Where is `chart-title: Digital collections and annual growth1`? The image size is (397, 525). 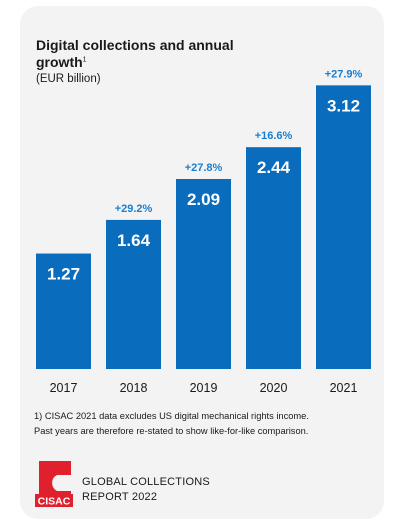
chart-title: Digital collections and annual growth1 is located at coordinates (151, 54).